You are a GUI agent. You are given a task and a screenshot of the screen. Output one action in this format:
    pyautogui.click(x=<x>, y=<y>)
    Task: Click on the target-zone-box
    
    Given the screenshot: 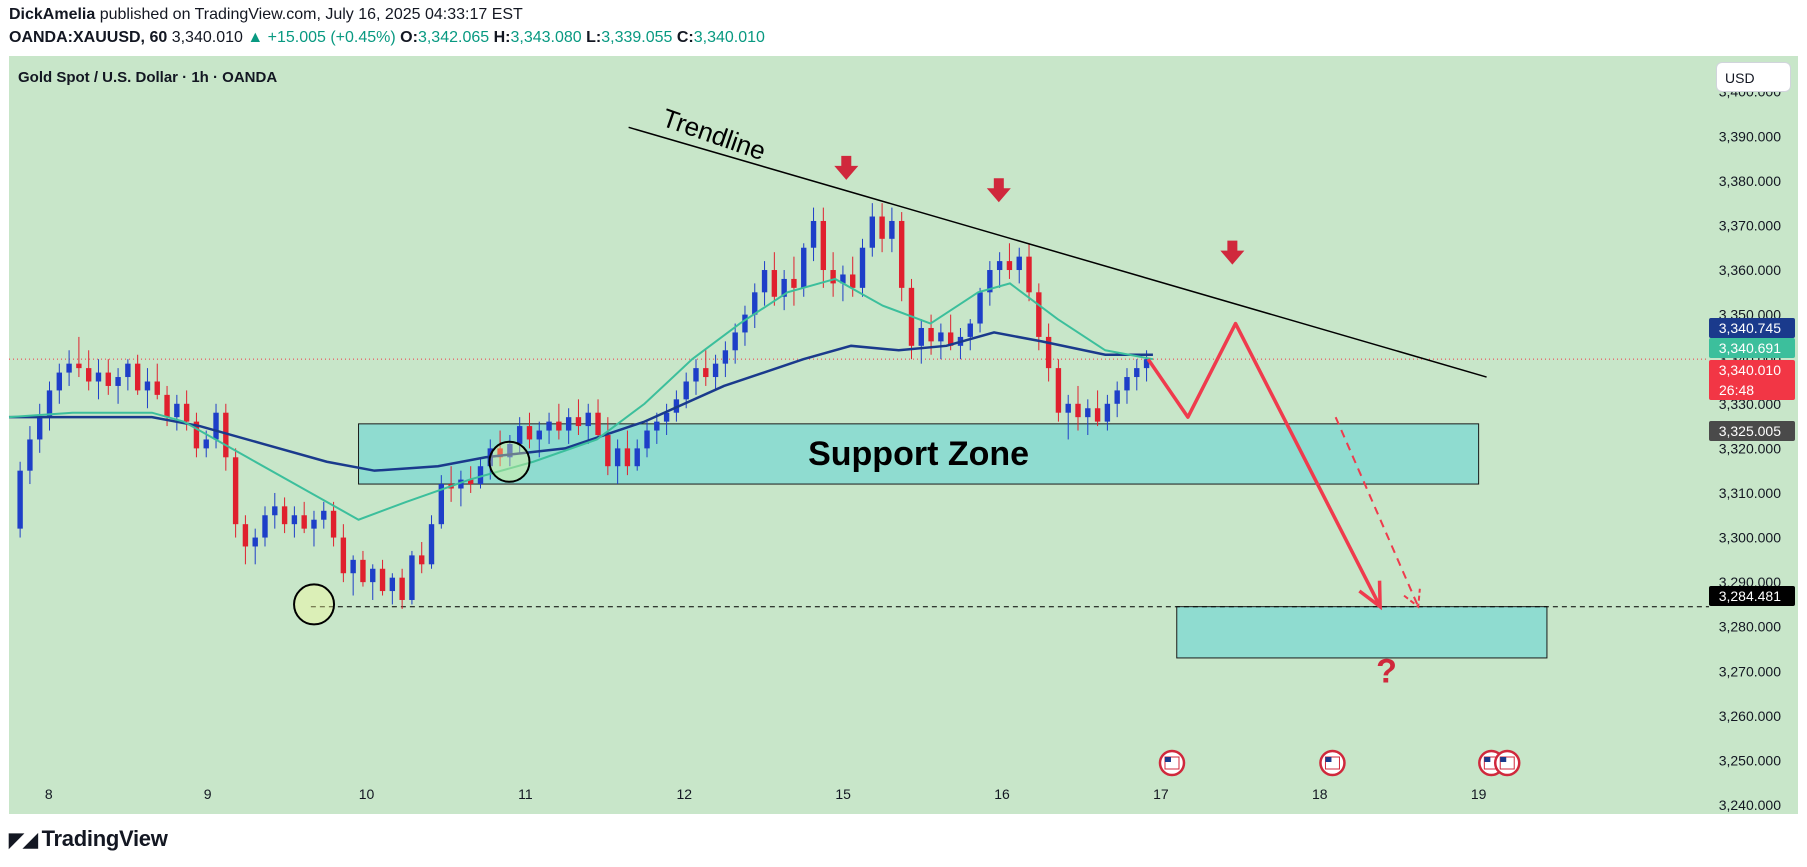 What is the action you would take?
    pyautogui.click(x=1362, y=632)
    